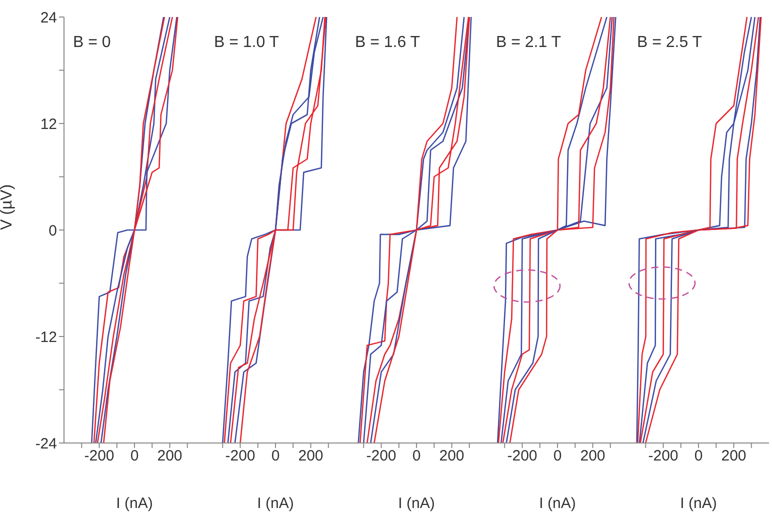 This screenshot has height=514, width=772. Describe the element at coordinates (669, 43) in the screenshot. I see `text: B = 2.5 T` at that location.